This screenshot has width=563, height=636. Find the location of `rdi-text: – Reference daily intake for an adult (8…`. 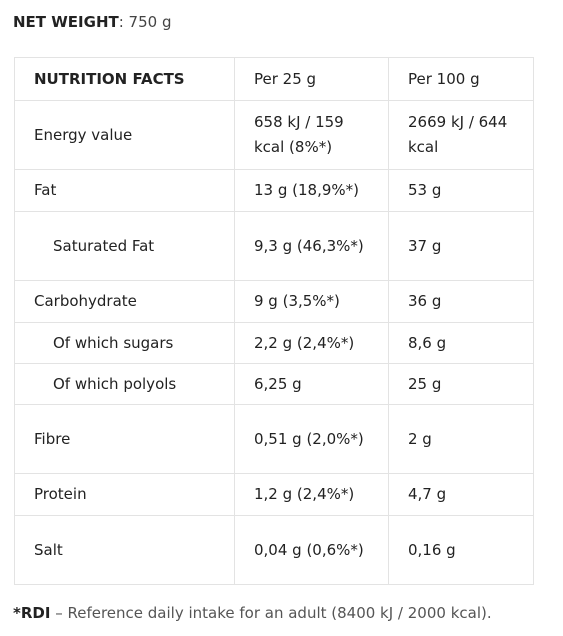

rdi-text: – Reference daily intake for an adult (8… is located at coordinates (271, 613).